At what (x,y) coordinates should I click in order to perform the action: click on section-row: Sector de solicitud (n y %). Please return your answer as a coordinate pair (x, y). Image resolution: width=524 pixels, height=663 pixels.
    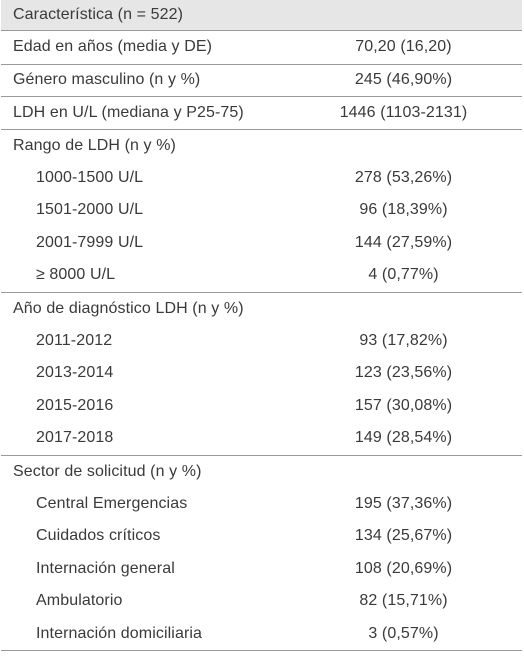
    Looking at the image, I should click on (261, 471).